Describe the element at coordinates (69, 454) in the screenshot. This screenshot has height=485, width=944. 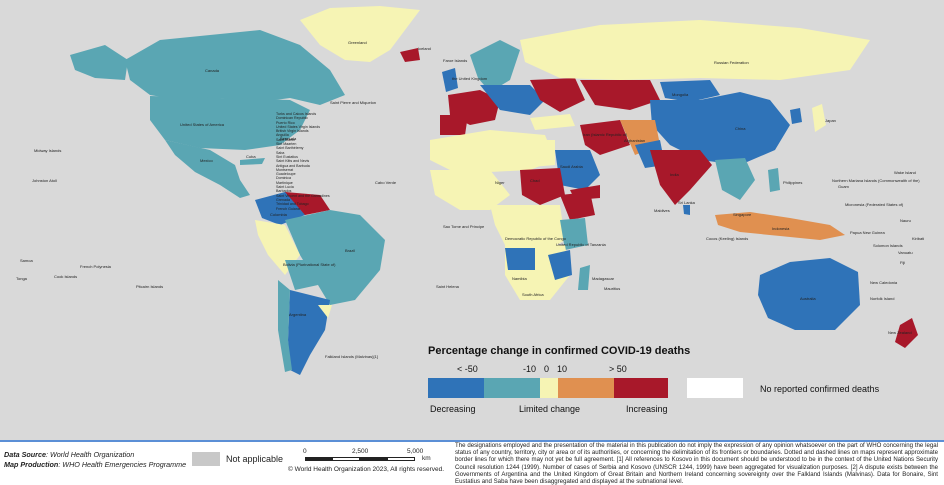
I see `data-source: Data Source: World Health Organization` at that location.